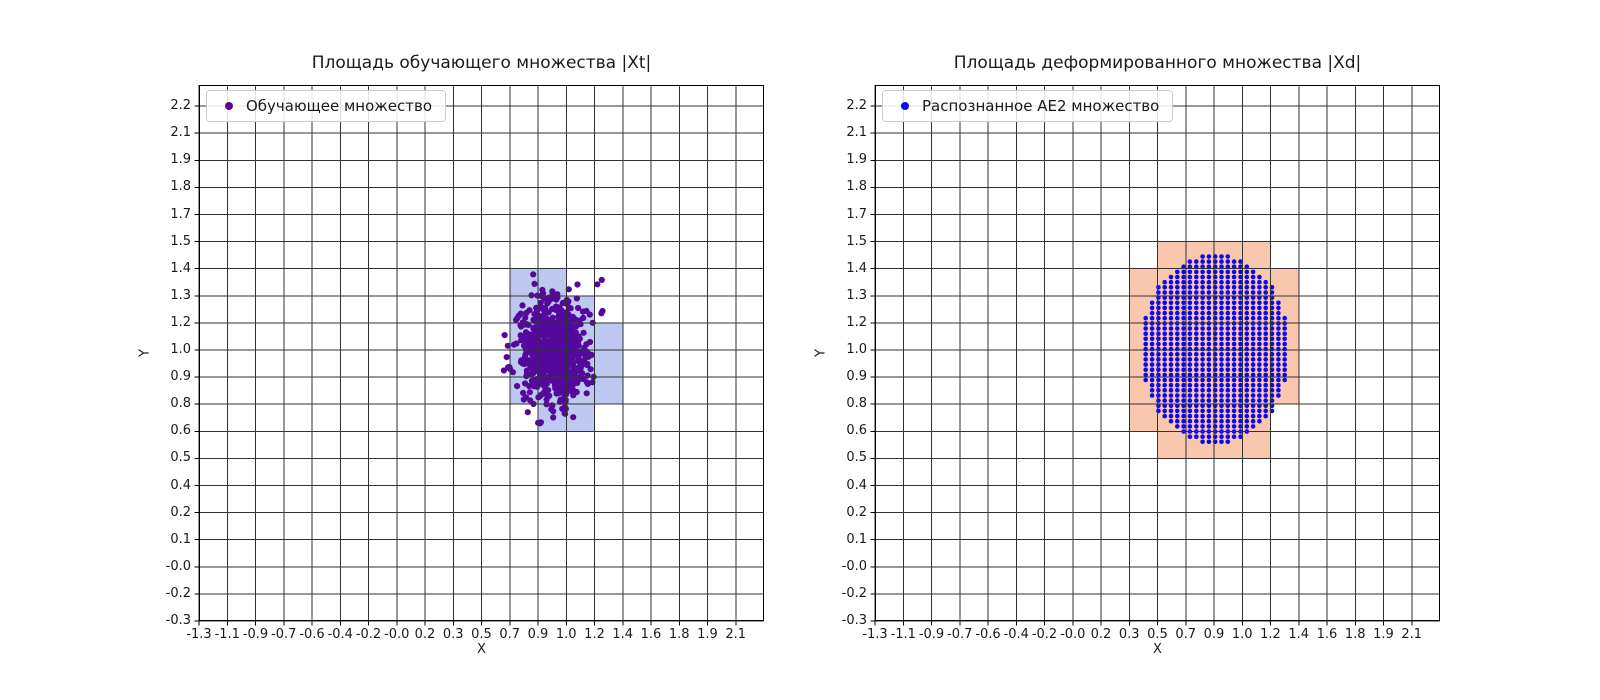 Image resolution: width=1600 pixels, height=700 pixels. I want to click on legend-label: Распознанное AE2 множество, so click(1041, 106).